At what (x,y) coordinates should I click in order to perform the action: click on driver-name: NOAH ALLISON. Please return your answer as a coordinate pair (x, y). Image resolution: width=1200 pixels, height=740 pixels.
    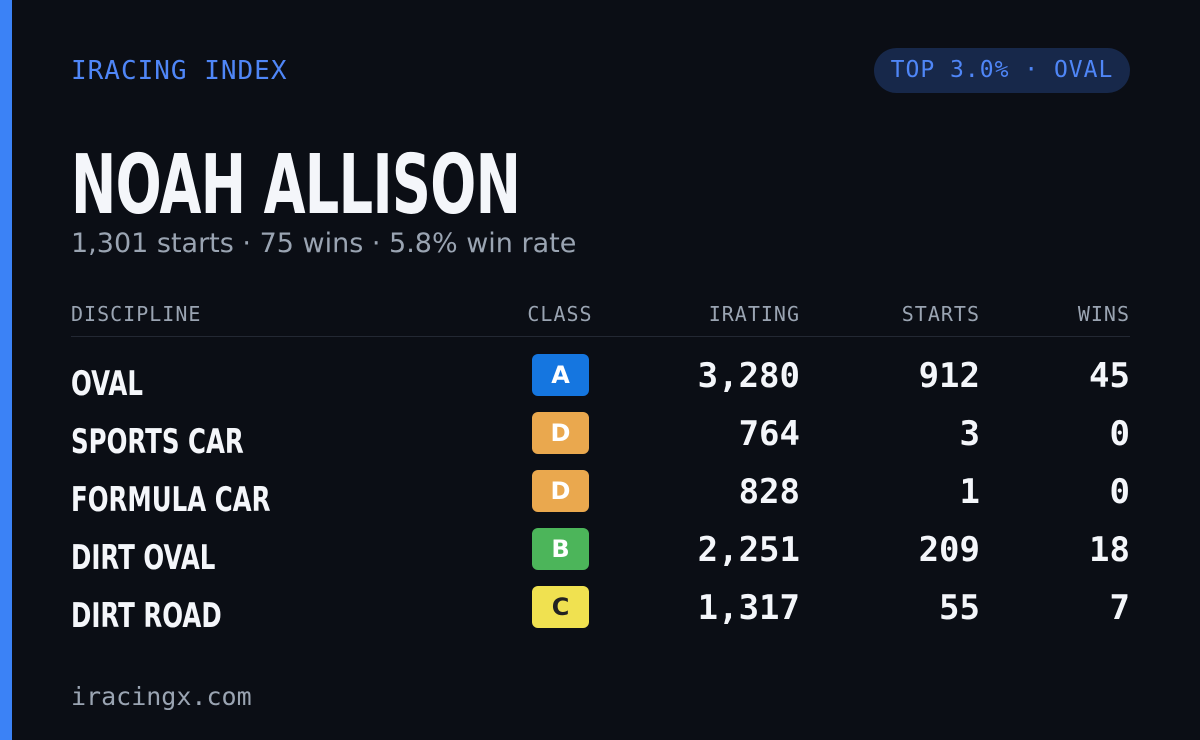
    Looking at the image, I should click on (296, 185).